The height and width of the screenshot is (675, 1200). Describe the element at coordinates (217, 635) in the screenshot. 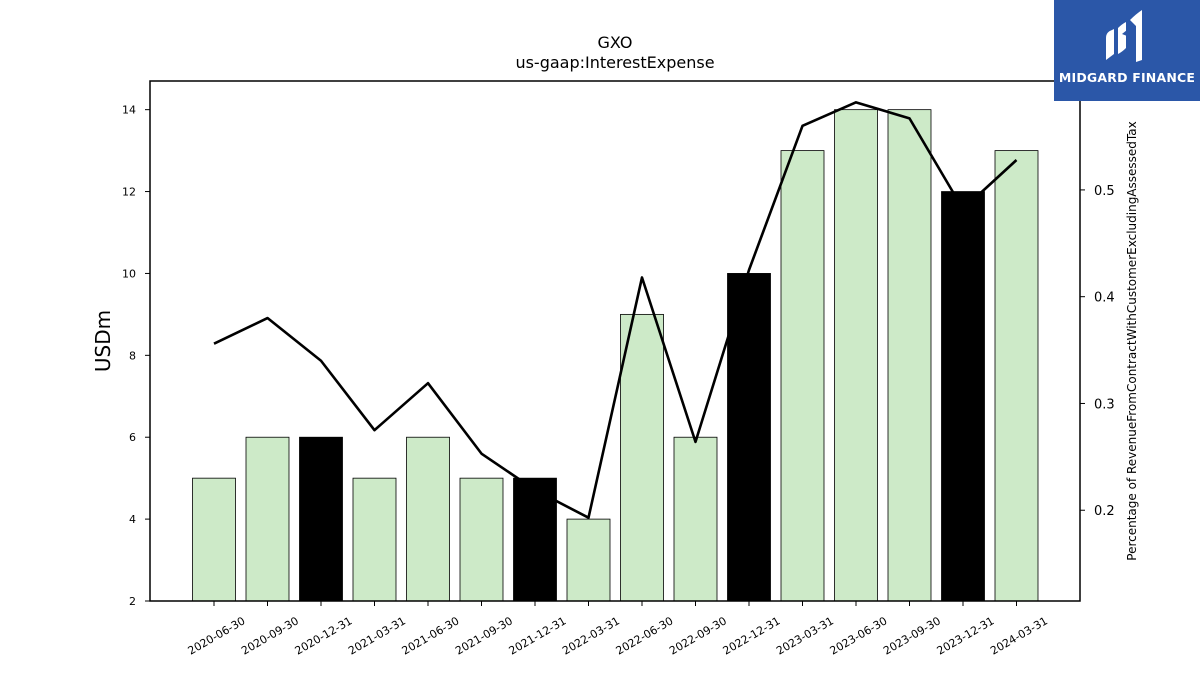

I see `x-tick-label: 2020-06-30` at that location.